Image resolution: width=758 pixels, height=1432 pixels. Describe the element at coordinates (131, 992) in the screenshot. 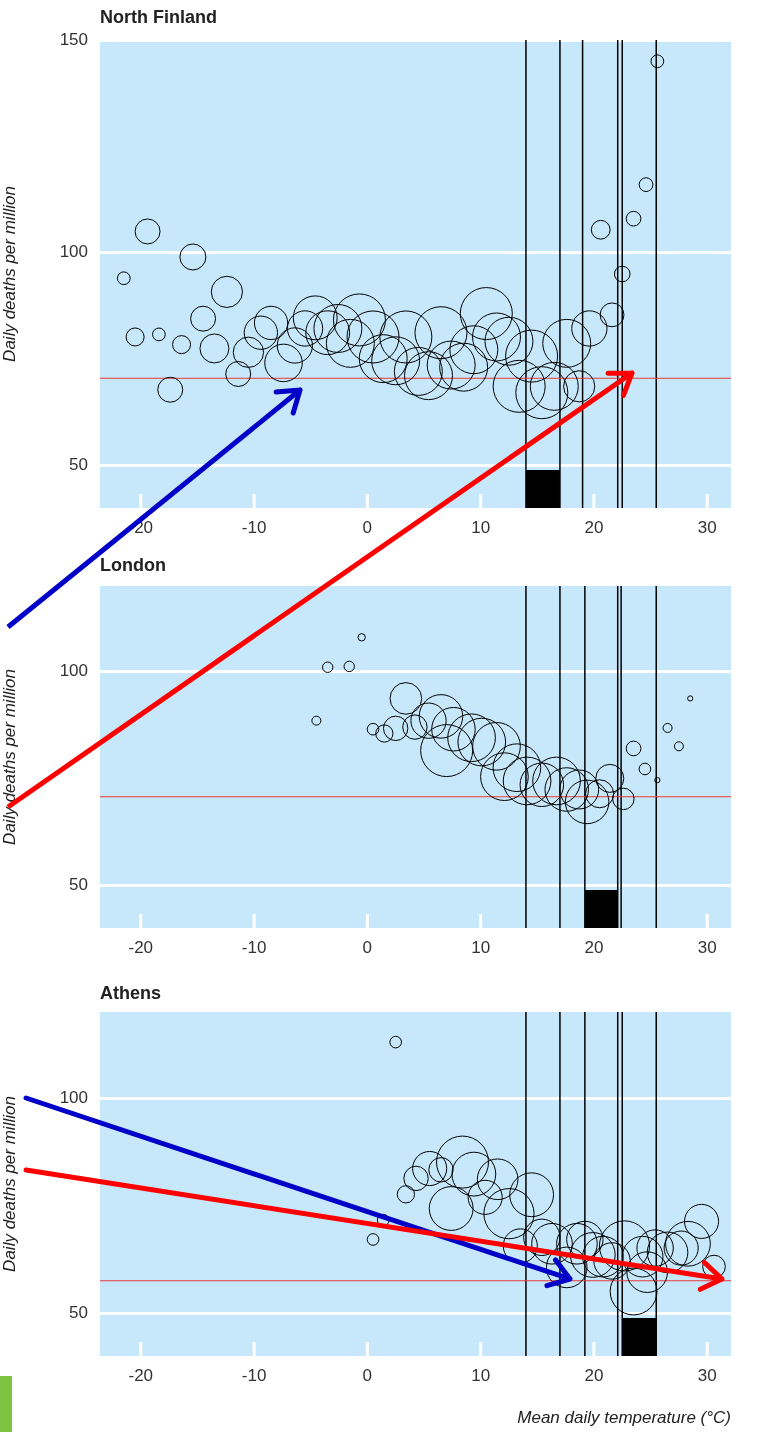

I see `chart-title: Athens` at that location.